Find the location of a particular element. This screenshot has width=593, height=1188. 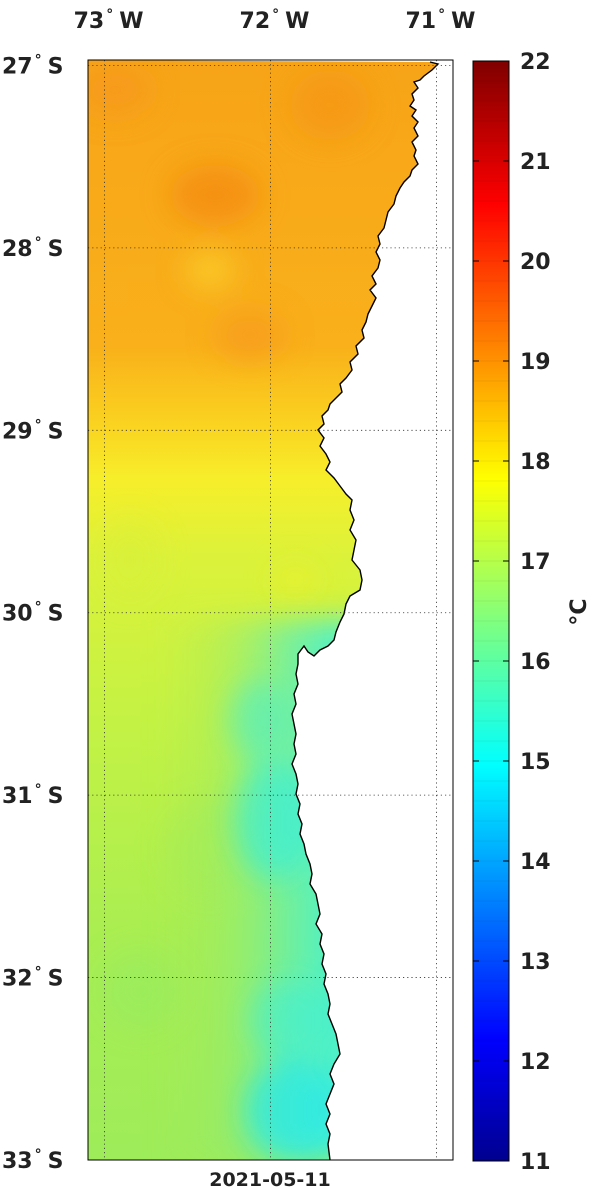

latitude-label: 31 ° S is located at coordinates (32, 795).